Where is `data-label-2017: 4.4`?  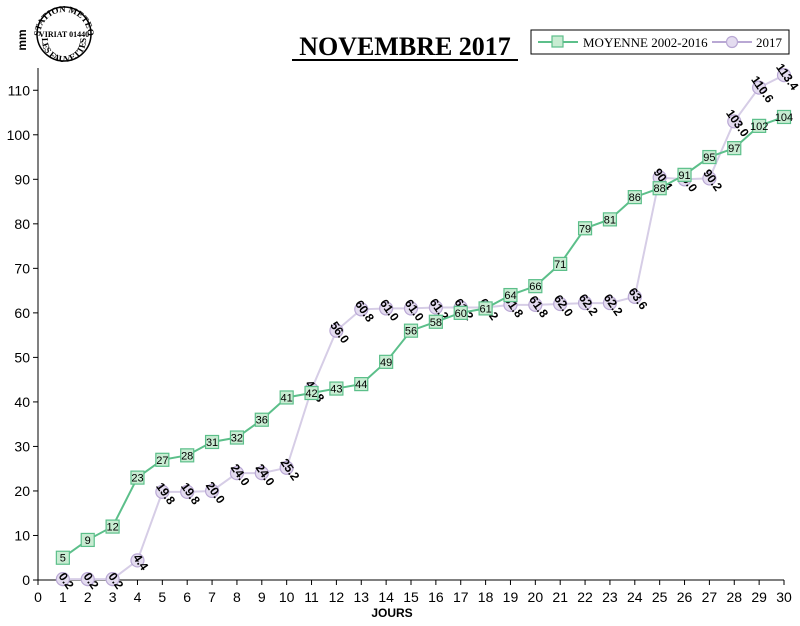
data-label-2017: 4.4 is located at coordinates (140, 562).